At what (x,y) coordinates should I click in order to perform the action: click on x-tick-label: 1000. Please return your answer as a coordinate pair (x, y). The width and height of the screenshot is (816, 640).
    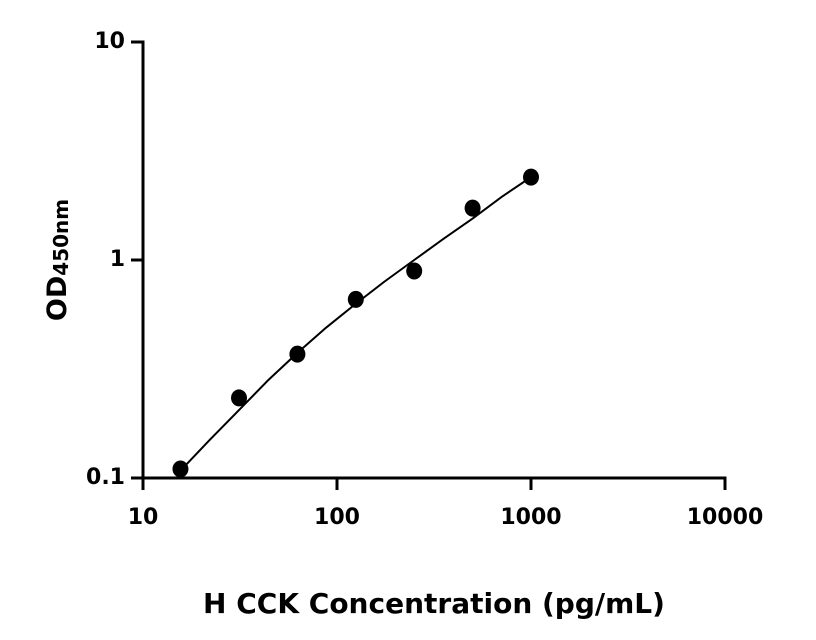
    Looking at the image, I should click on (530, 517).